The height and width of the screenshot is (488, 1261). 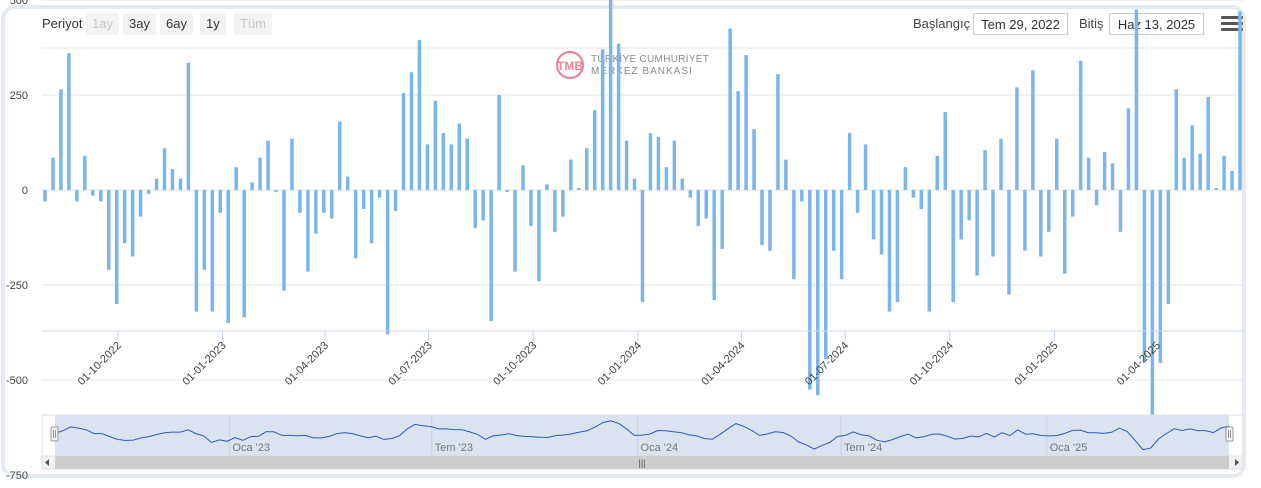 What do you see at coordinates (1237, 462) in the screenshot?
I see `scroll-right-arrow-icon` at bounding box center [1237, 462].